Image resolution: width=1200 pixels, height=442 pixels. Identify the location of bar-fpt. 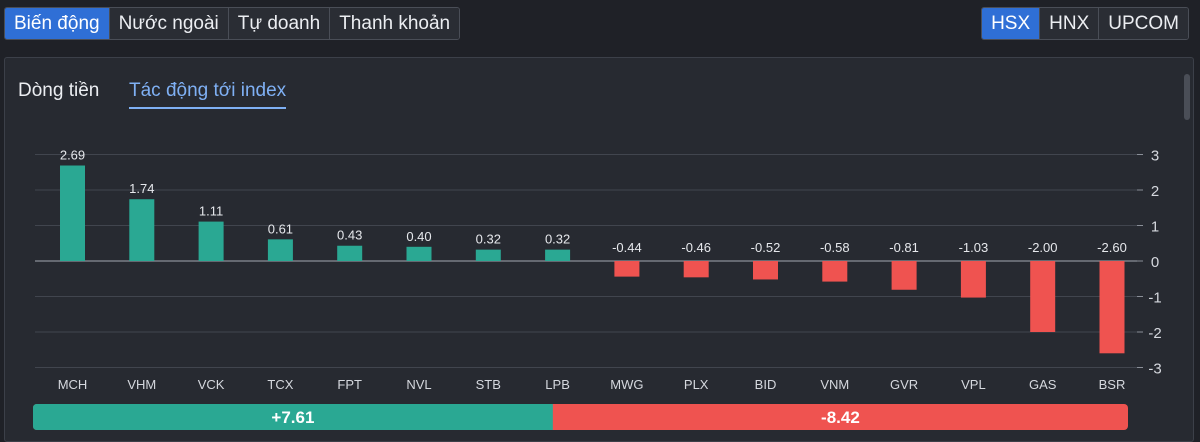
(350, 253).